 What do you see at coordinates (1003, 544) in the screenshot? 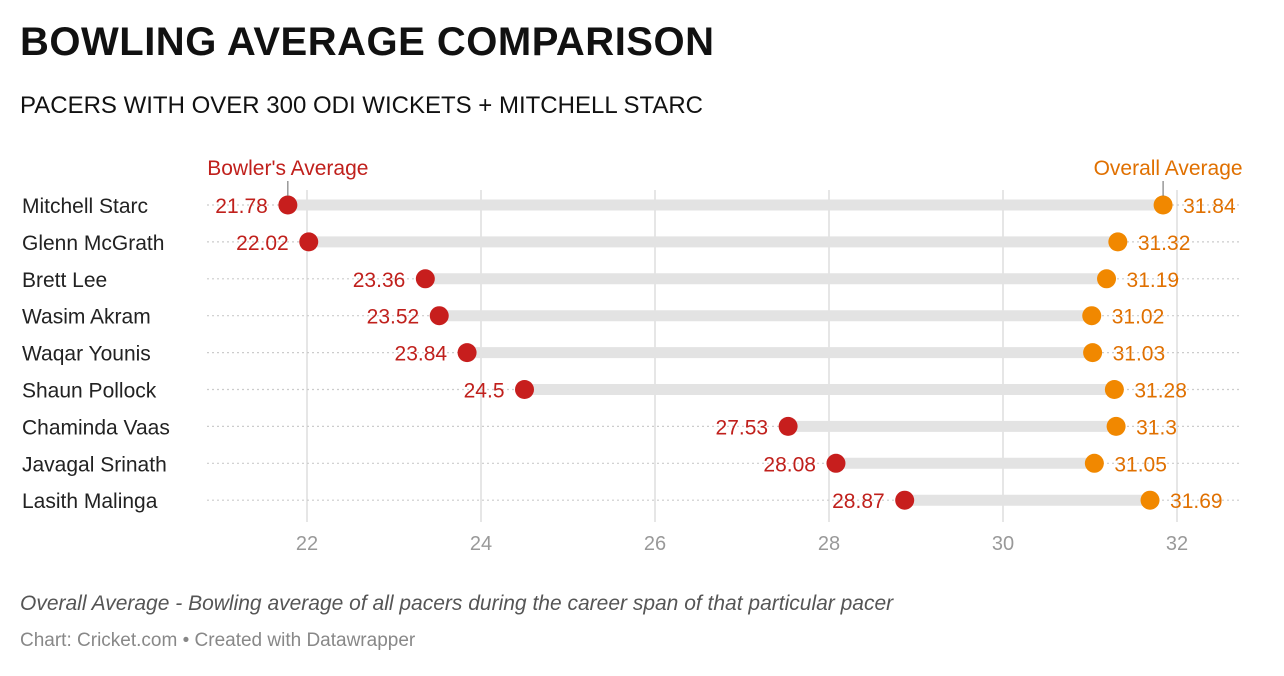
I see `x-tick-label: 30` at bounding box center [1003, 544].